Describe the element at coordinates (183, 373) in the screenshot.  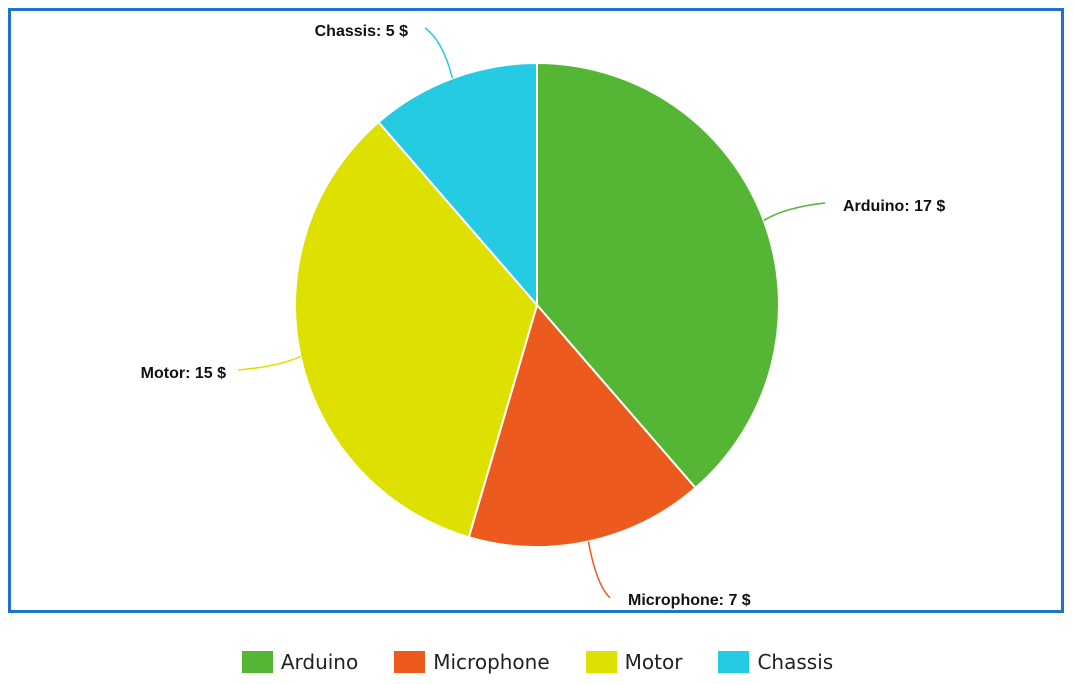
I see `data-label-motor: Motor: 15 $` at that location.